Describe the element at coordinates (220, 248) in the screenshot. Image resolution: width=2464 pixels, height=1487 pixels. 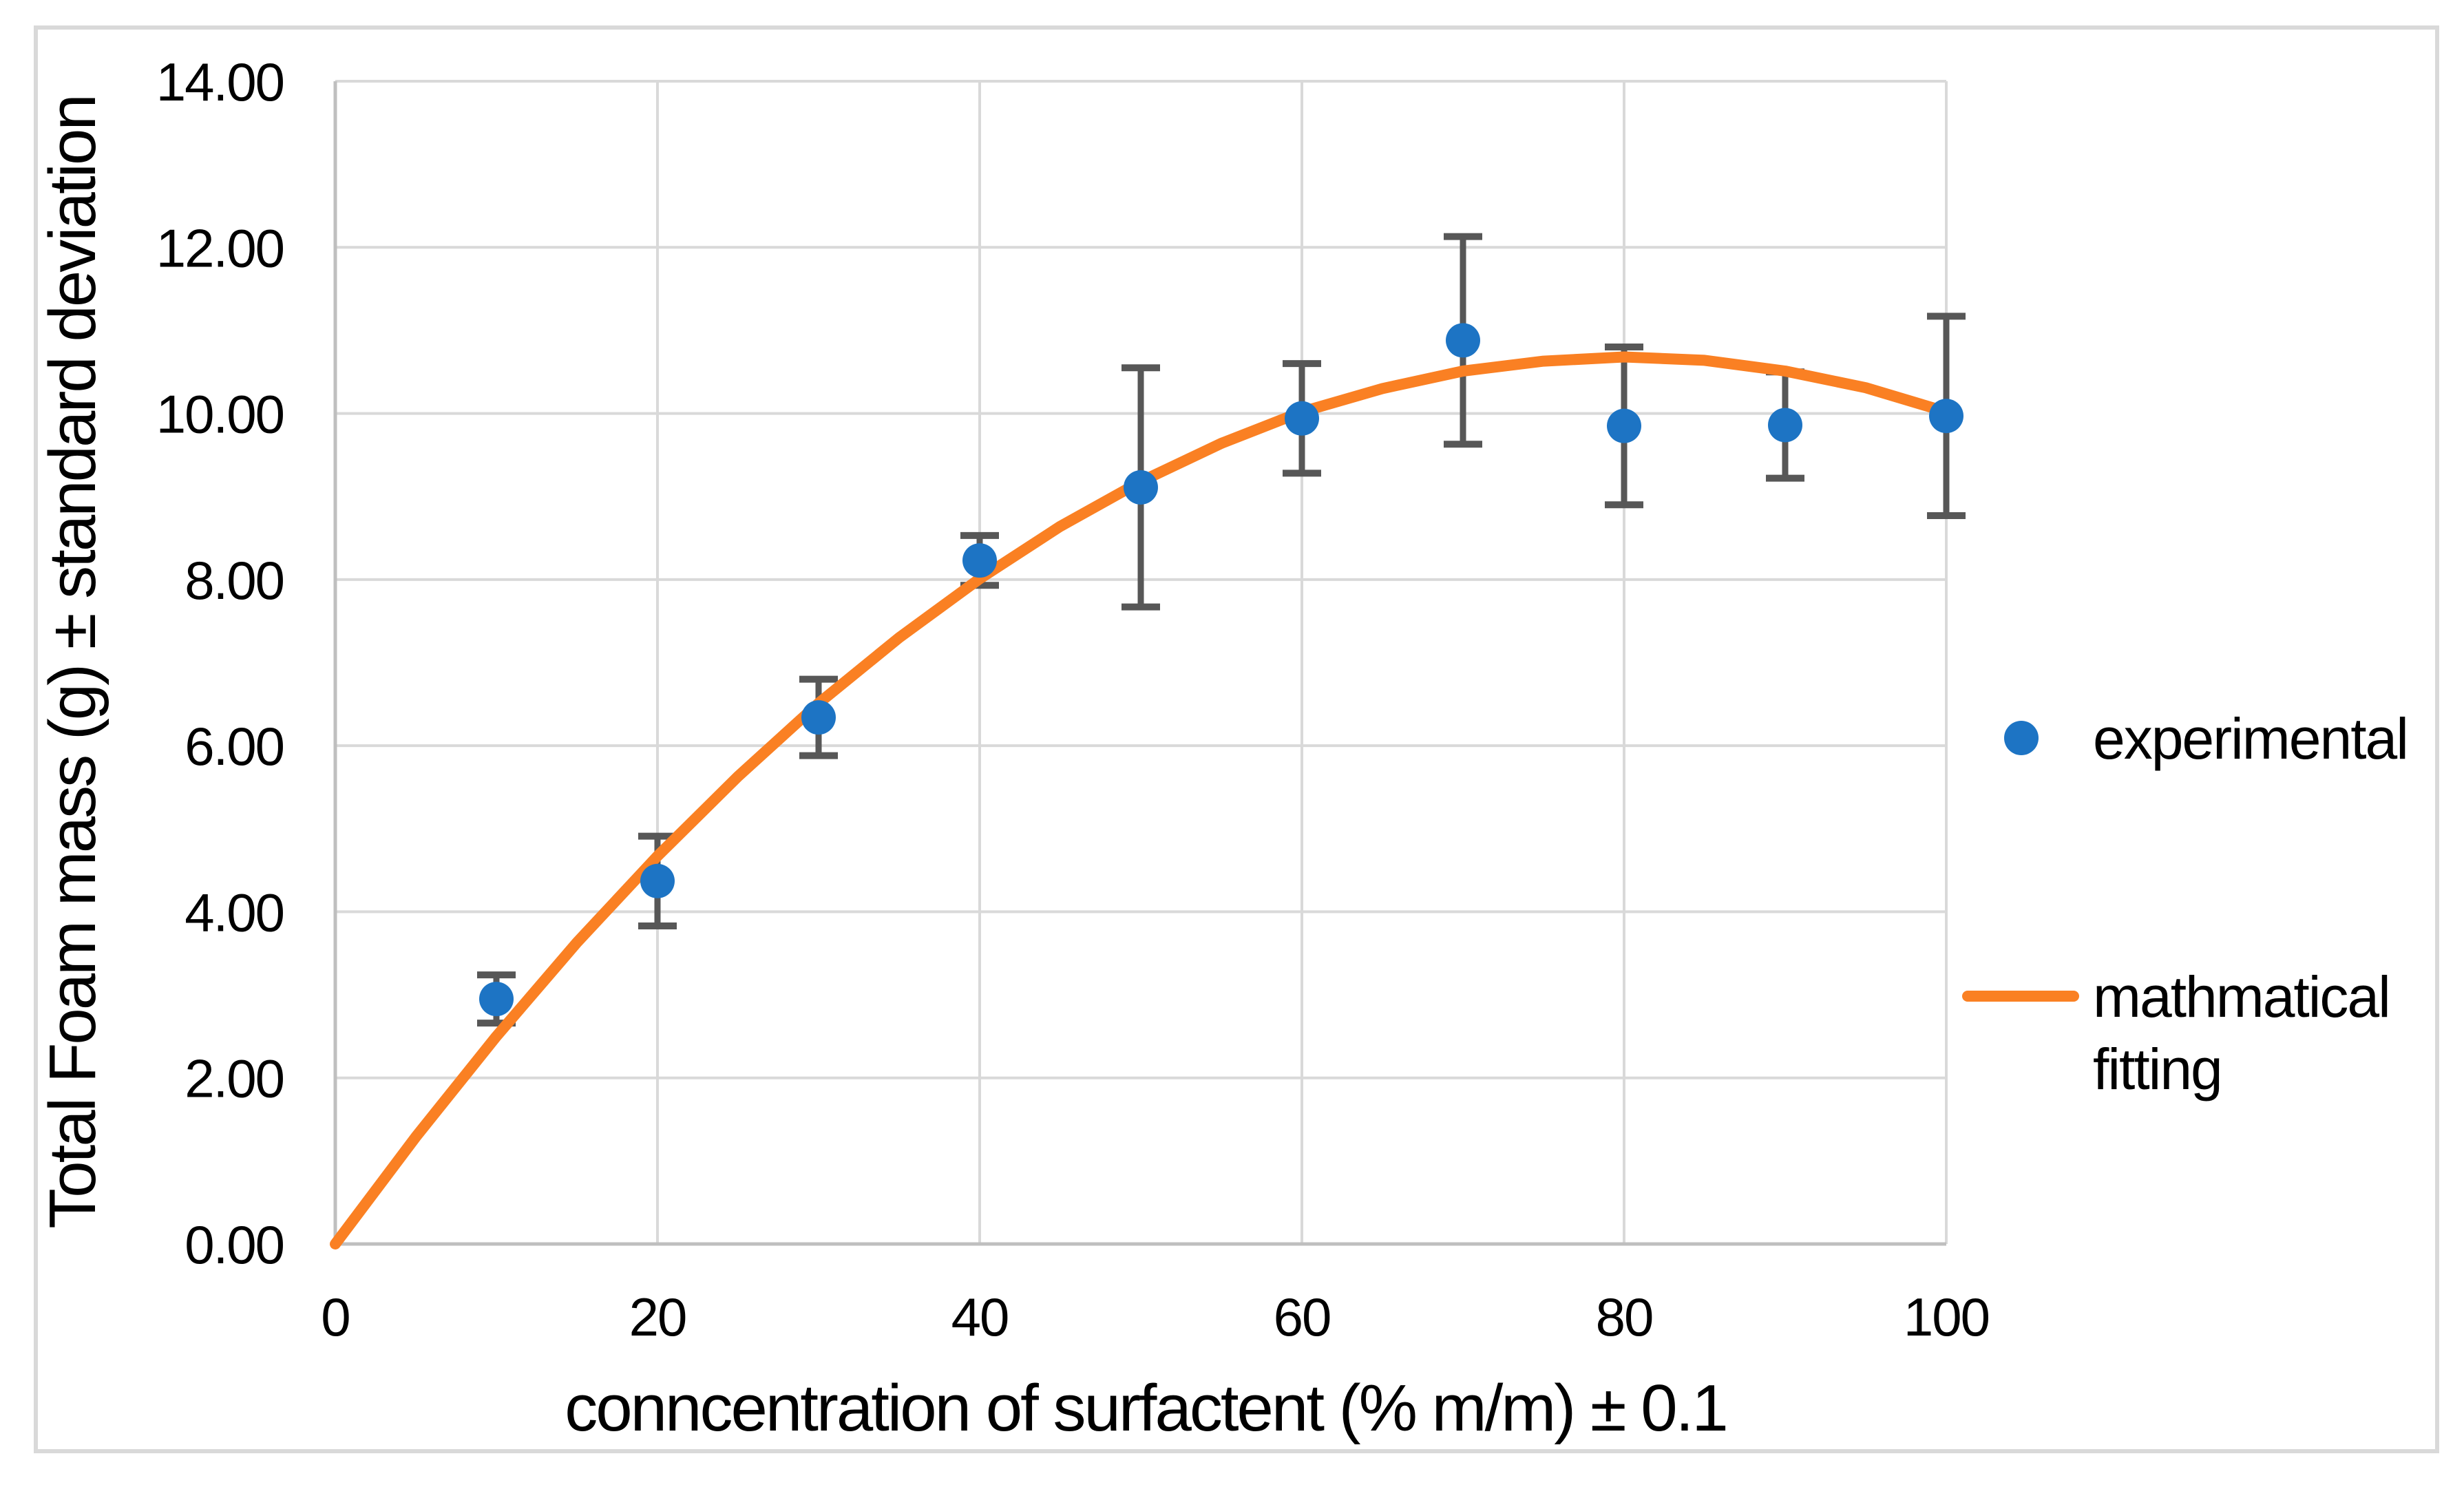
I see `y-tick-label: 12.00` at that location.